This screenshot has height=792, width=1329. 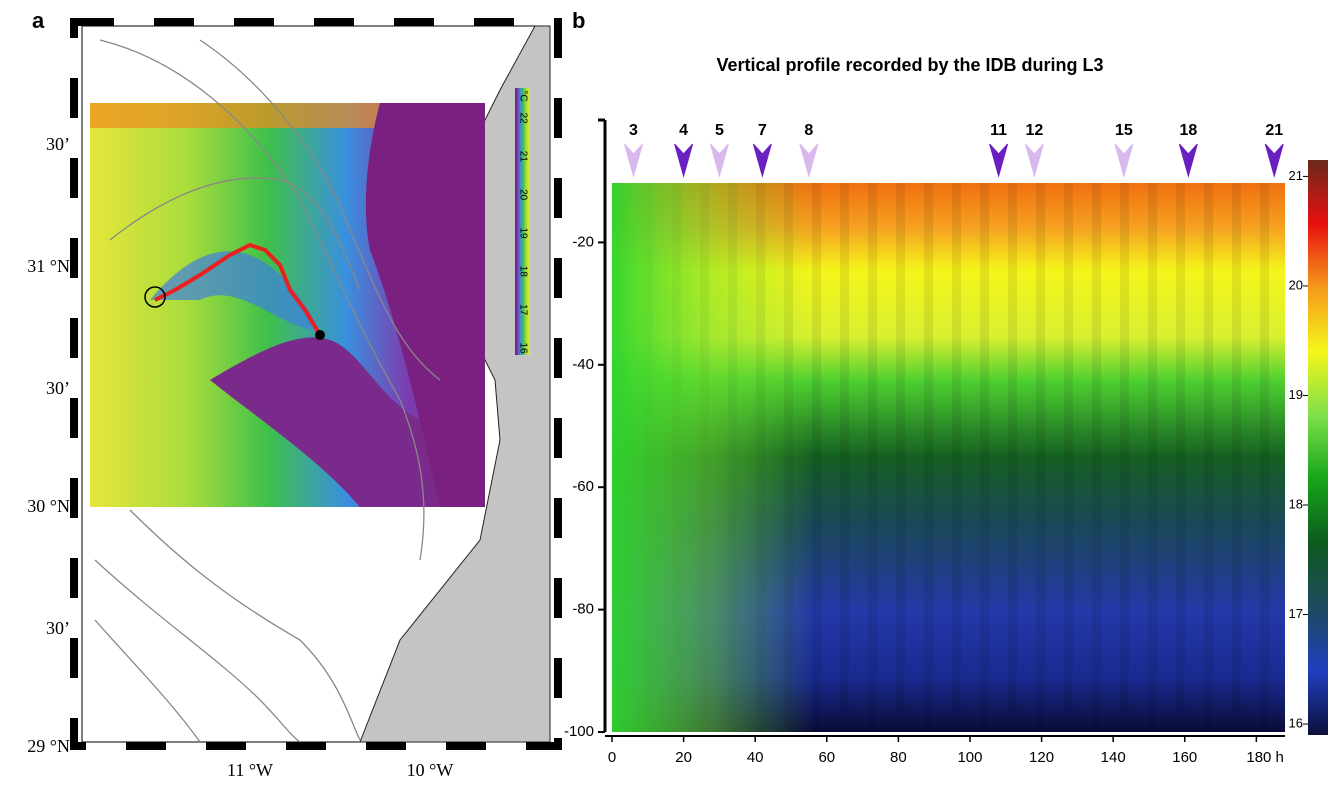 I want to click on marker-label: 8, so click(x=808, y=130).